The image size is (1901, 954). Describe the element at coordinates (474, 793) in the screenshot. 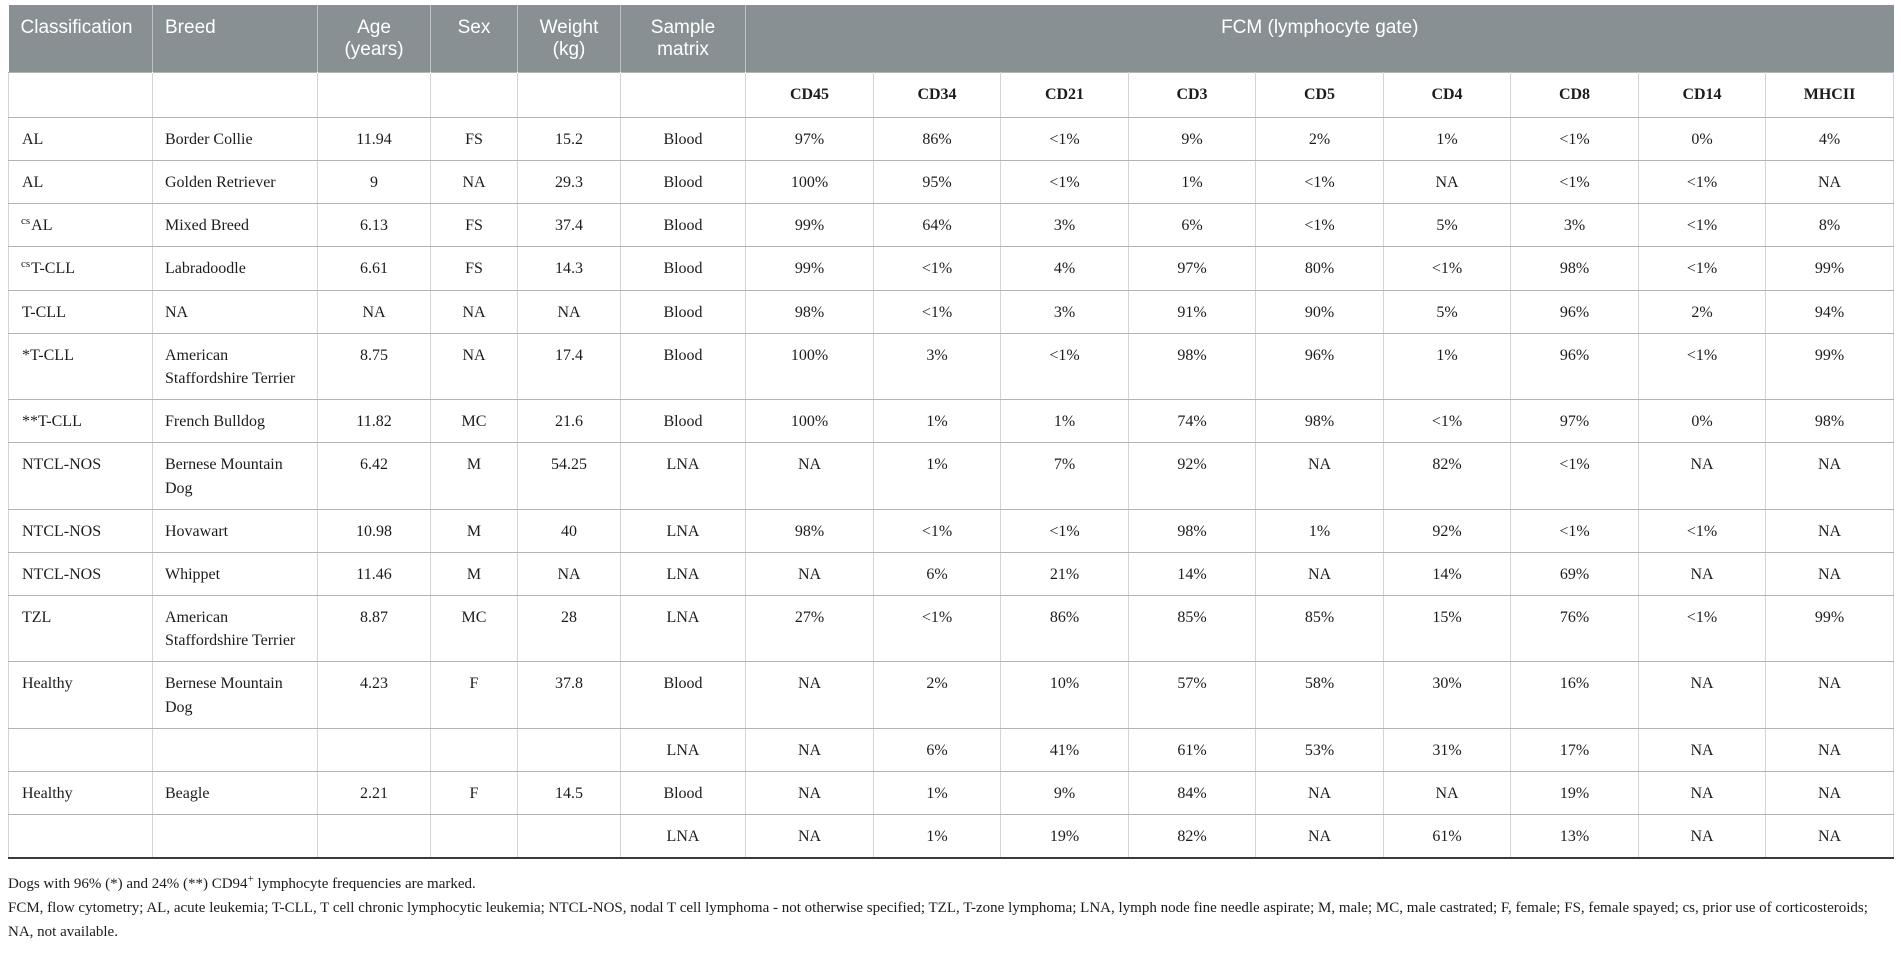

I see `cell-sex: F` at that location.